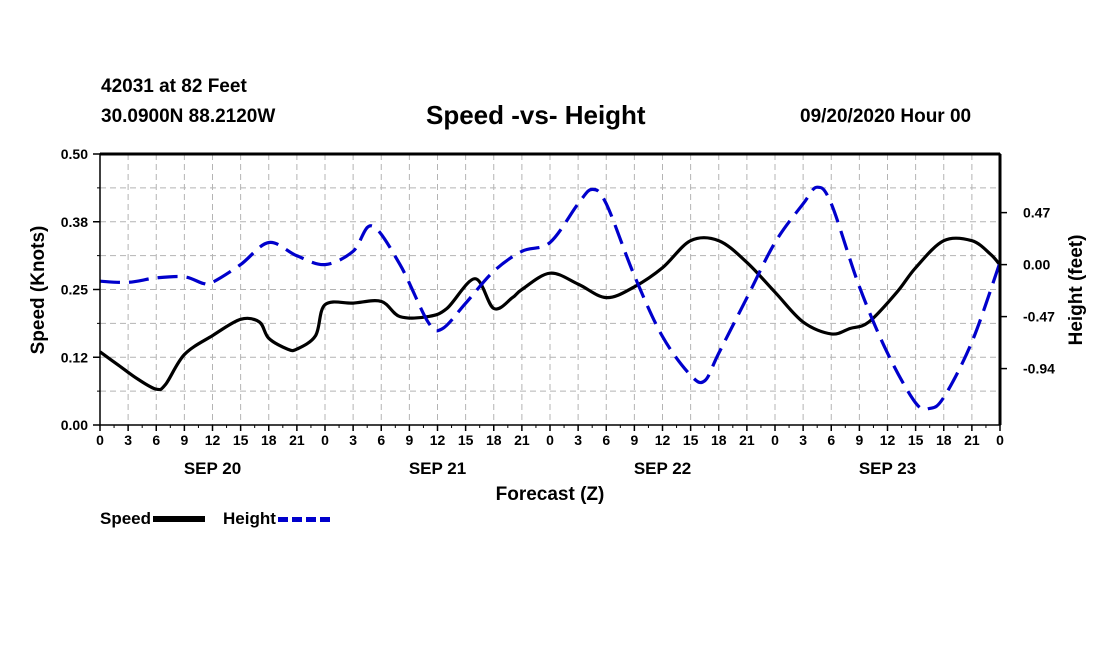  I want to click on y-tick-label: 0.12, so click(74, 357).